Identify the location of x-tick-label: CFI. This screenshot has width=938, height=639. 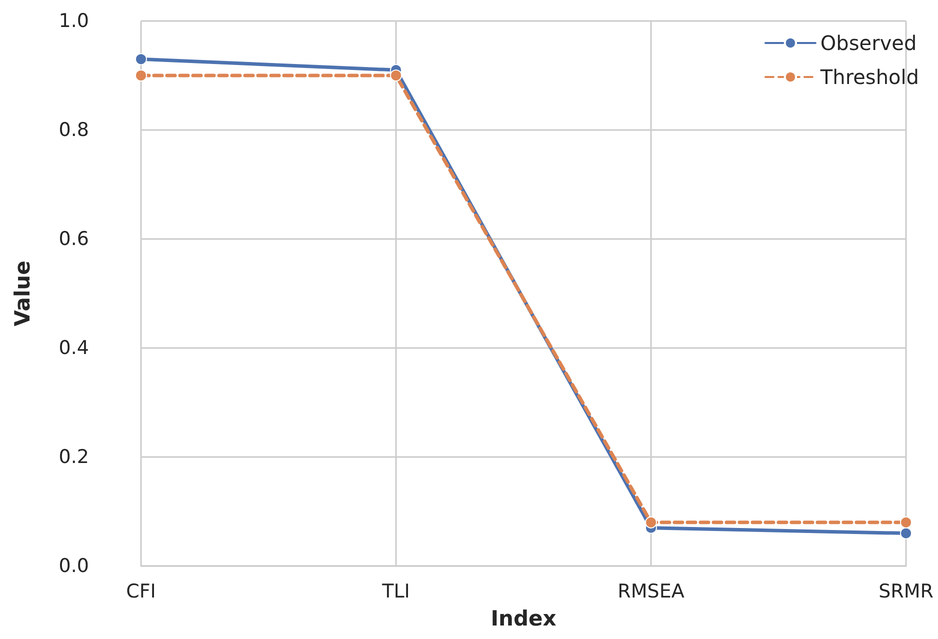
(141, 591).